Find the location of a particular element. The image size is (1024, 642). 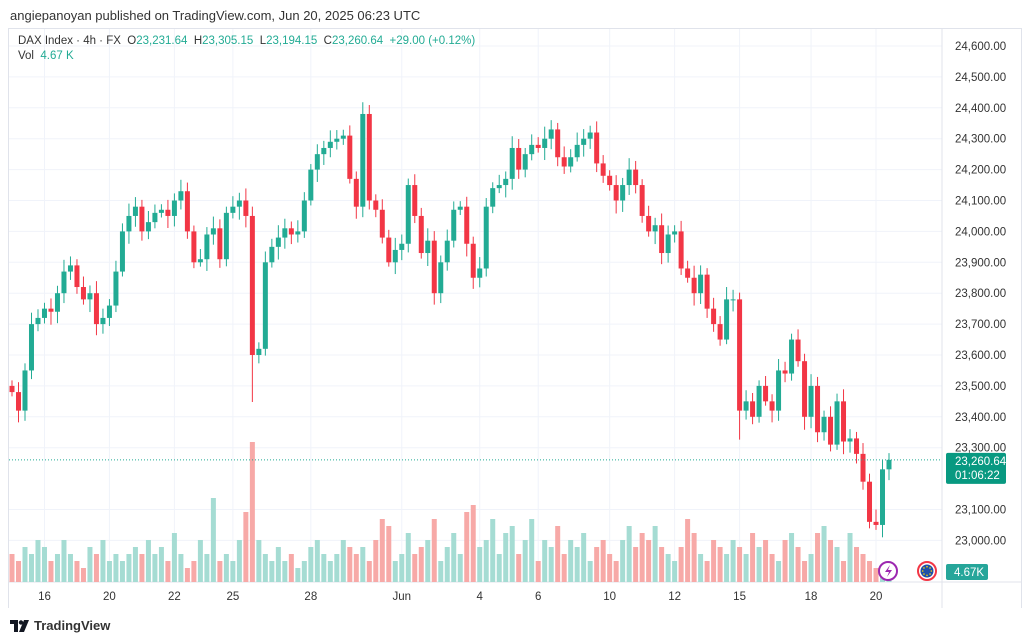

tradingview-logo: TradingView is located at coordinates (60, 625).